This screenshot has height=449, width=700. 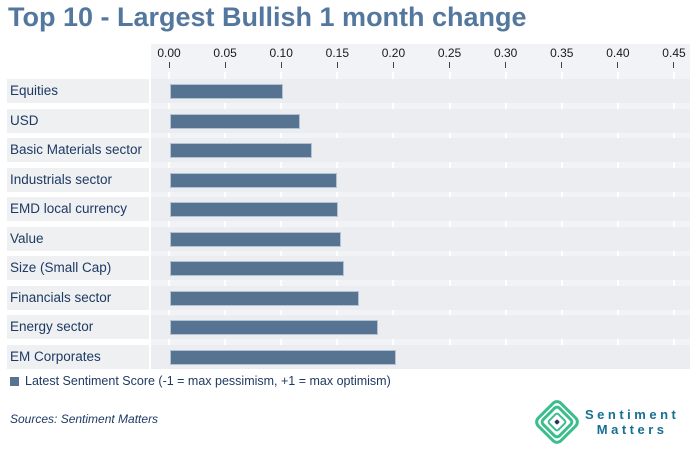 I want to click on category-label: Value, so click(x=27, y=238).